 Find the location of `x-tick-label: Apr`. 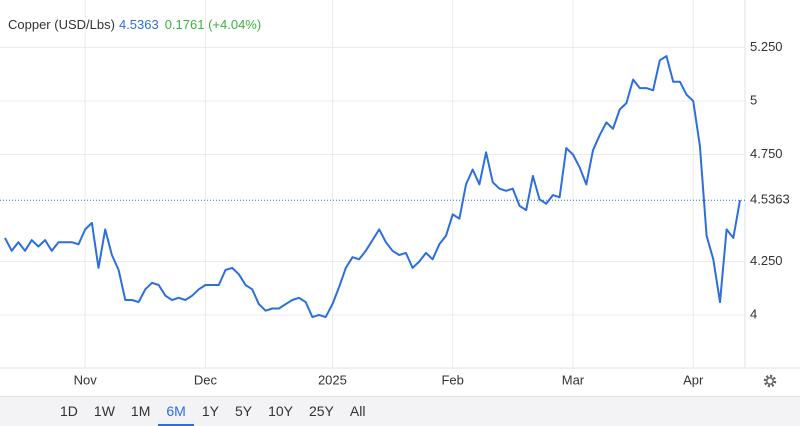

x-tick-label: Apr is located at coordinates (693, 379).